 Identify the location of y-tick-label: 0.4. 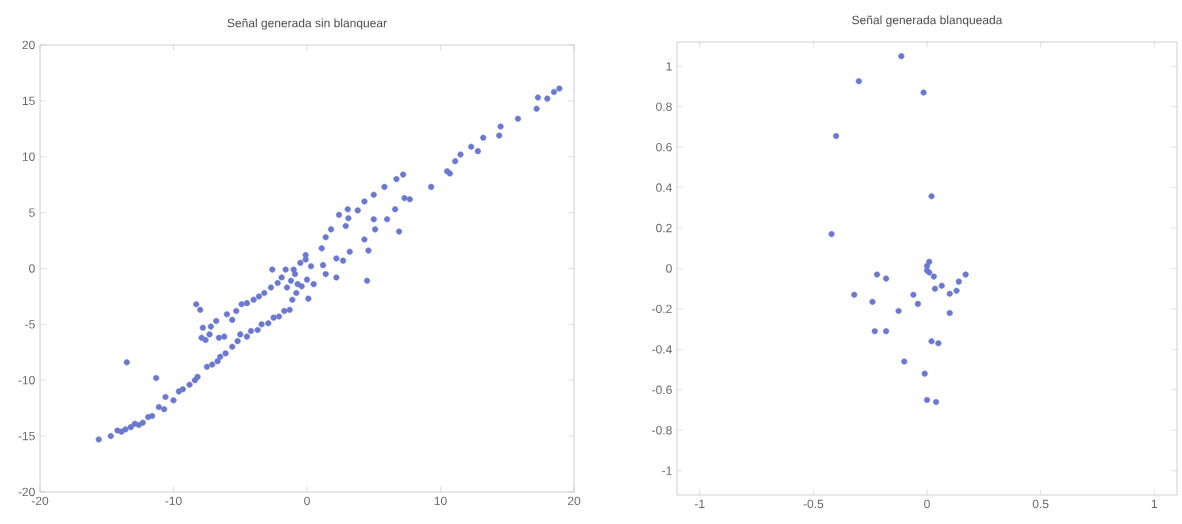
(664, 187).